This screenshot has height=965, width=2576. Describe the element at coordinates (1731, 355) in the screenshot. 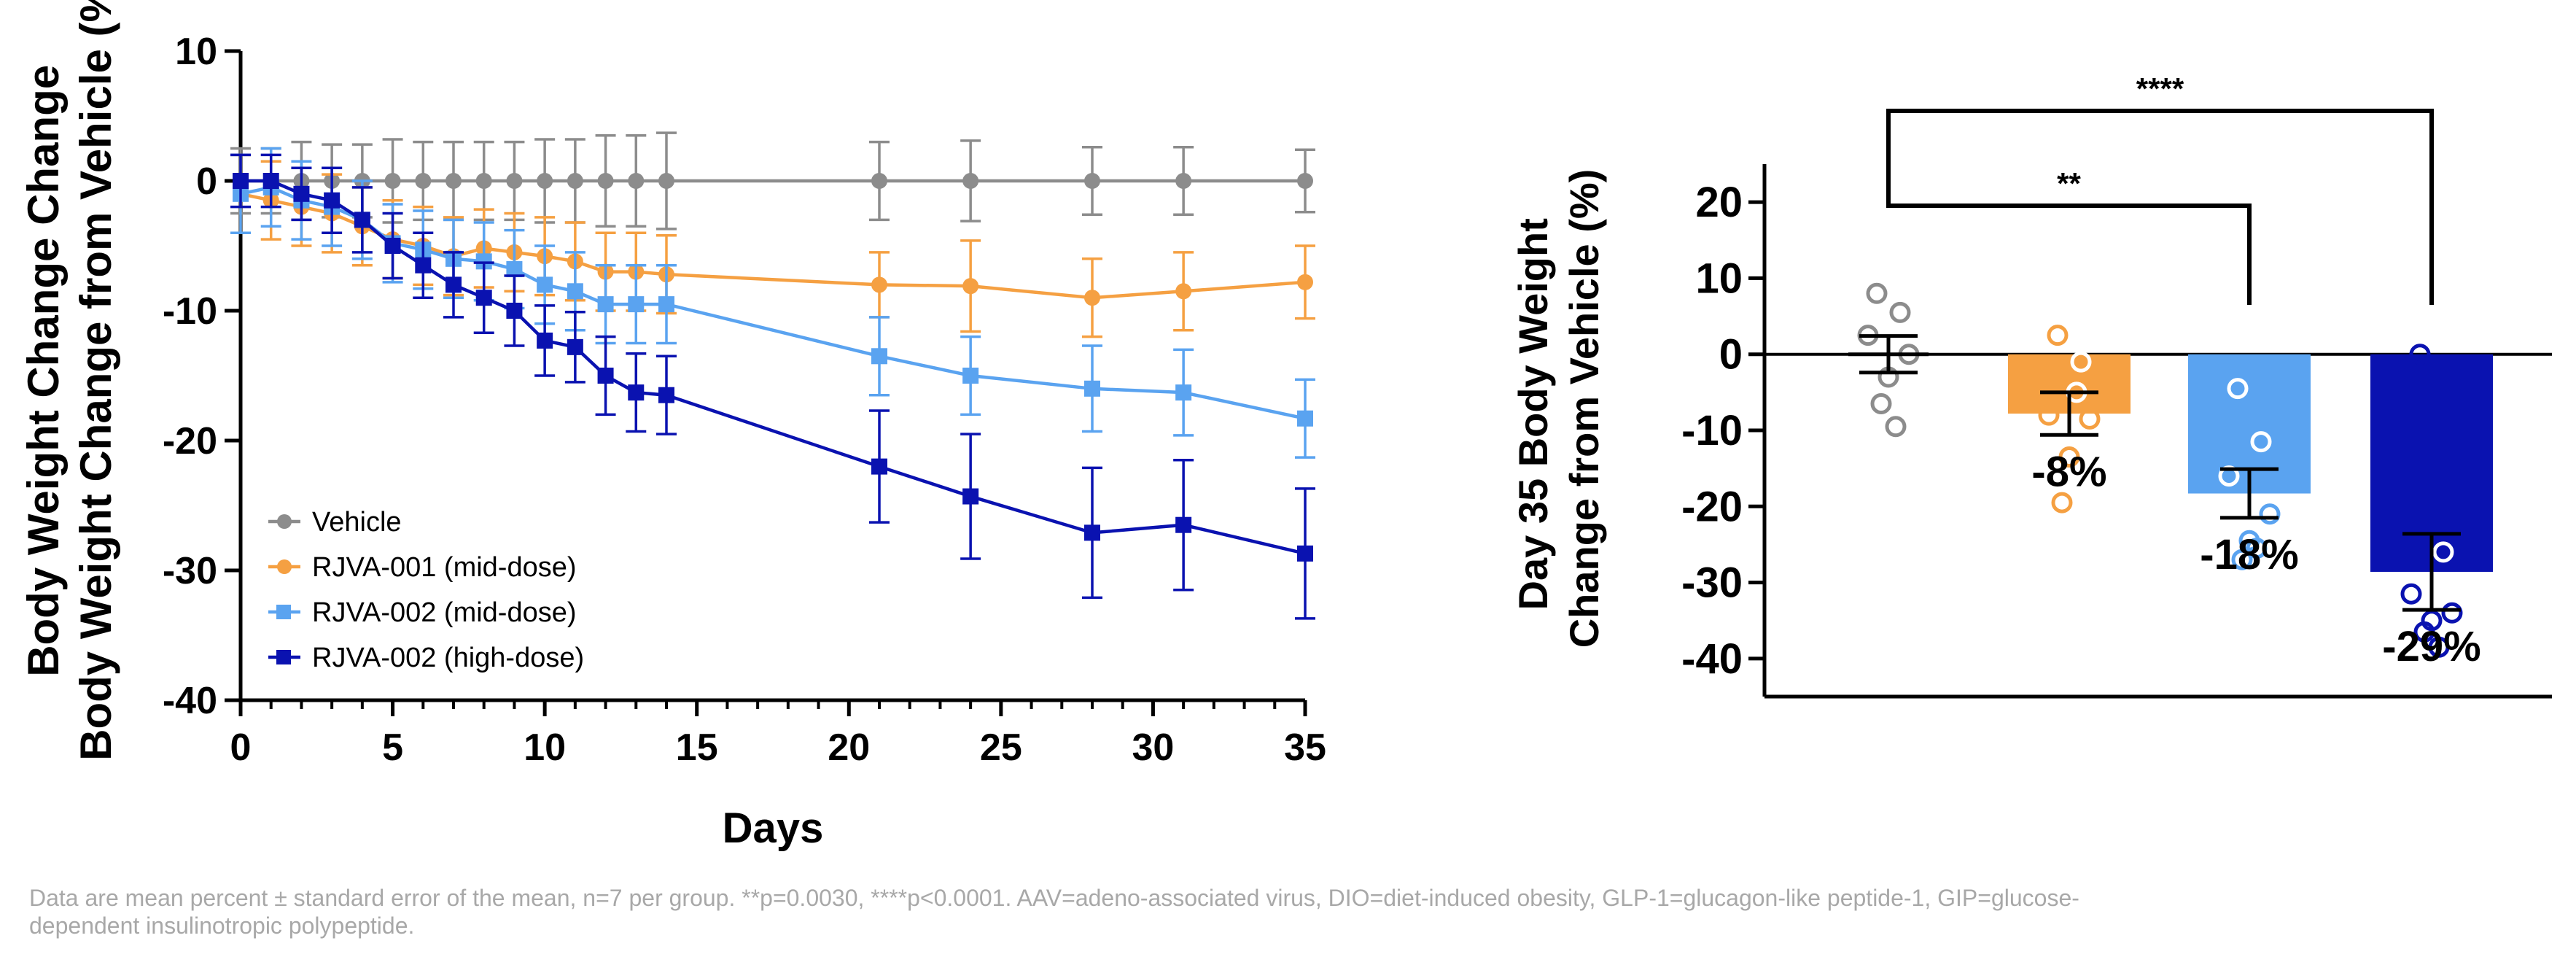

I see `bar-chart-y-tick-label: 0` at that location.